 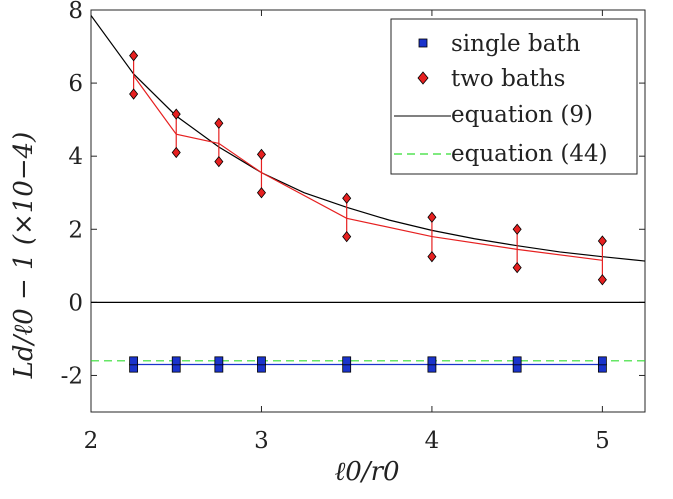 I want to click on y-tick-label: 0, so click(x=75, y=303).